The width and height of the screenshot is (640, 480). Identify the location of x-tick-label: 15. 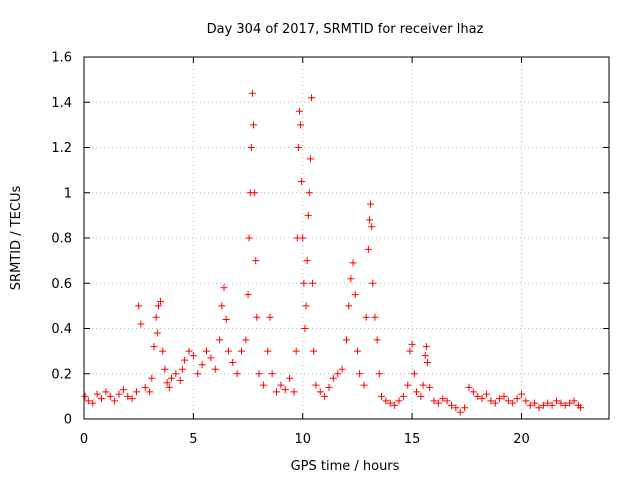
(412, 439).